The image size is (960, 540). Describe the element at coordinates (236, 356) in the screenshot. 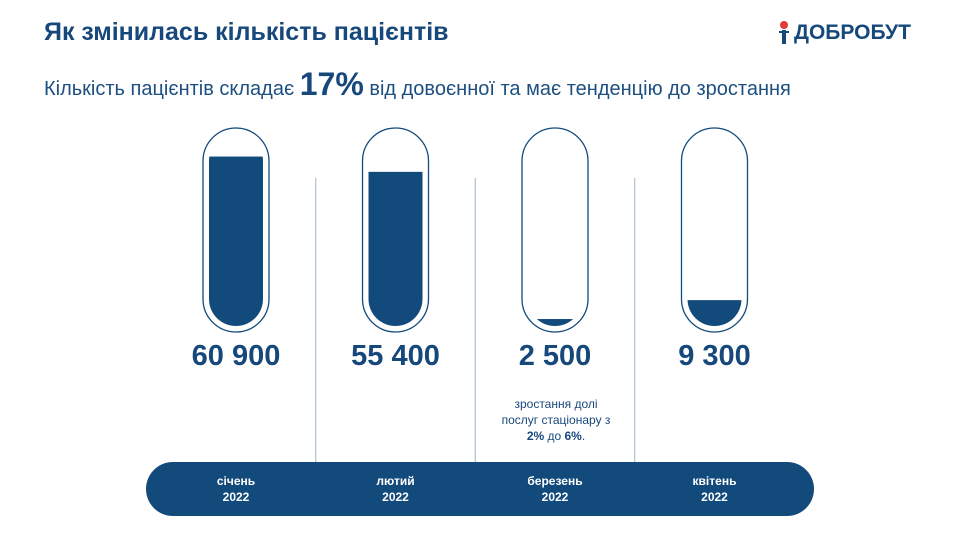

I see `value-label: 60 900` at that location.